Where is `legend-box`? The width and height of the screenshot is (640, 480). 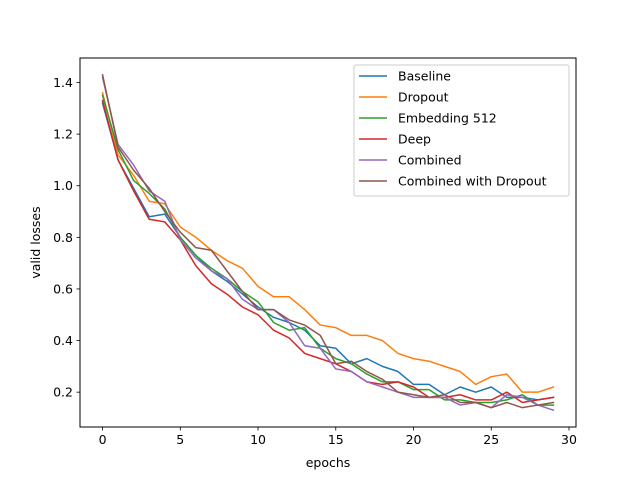
legend-box is located at coordinates (461, 130).